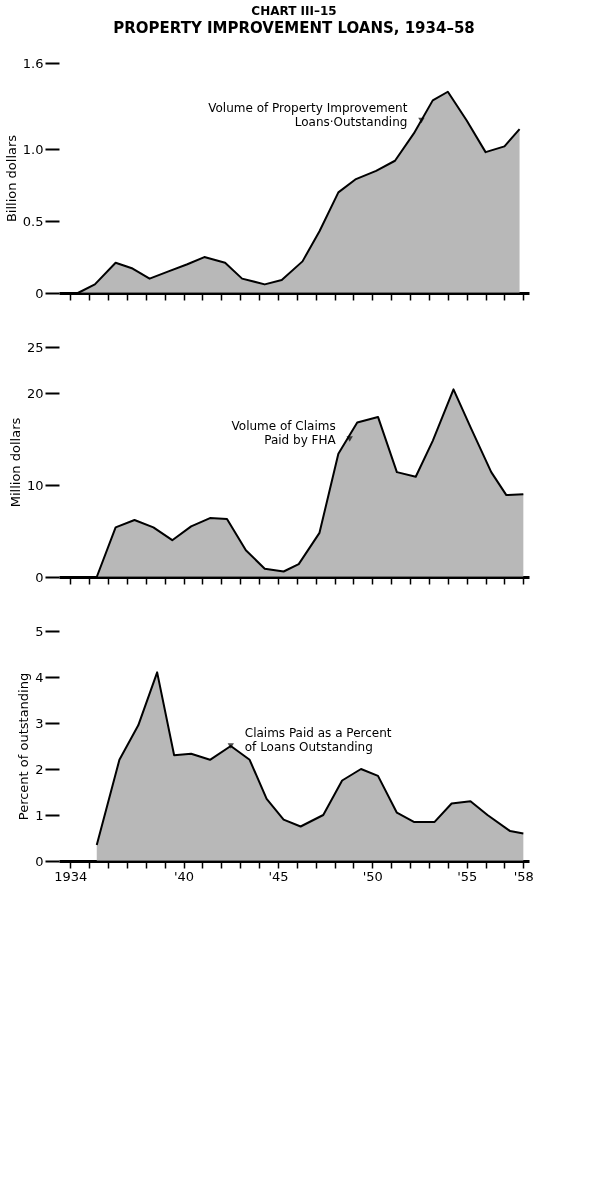 Image resolution: width=610 pixels, height=1183 pixels. What do you see at coordinates (35, 485) in the screenshot?
I see `y-tick-label: 10` at bounding box center [35, 485].